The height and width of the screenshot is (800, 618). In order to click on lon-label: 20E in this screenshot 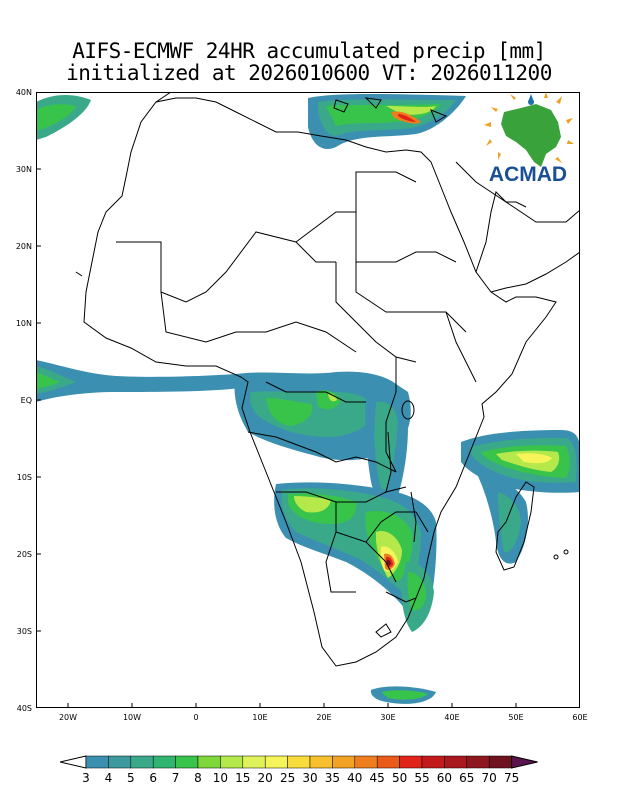, I will do `click(324, 717)`.